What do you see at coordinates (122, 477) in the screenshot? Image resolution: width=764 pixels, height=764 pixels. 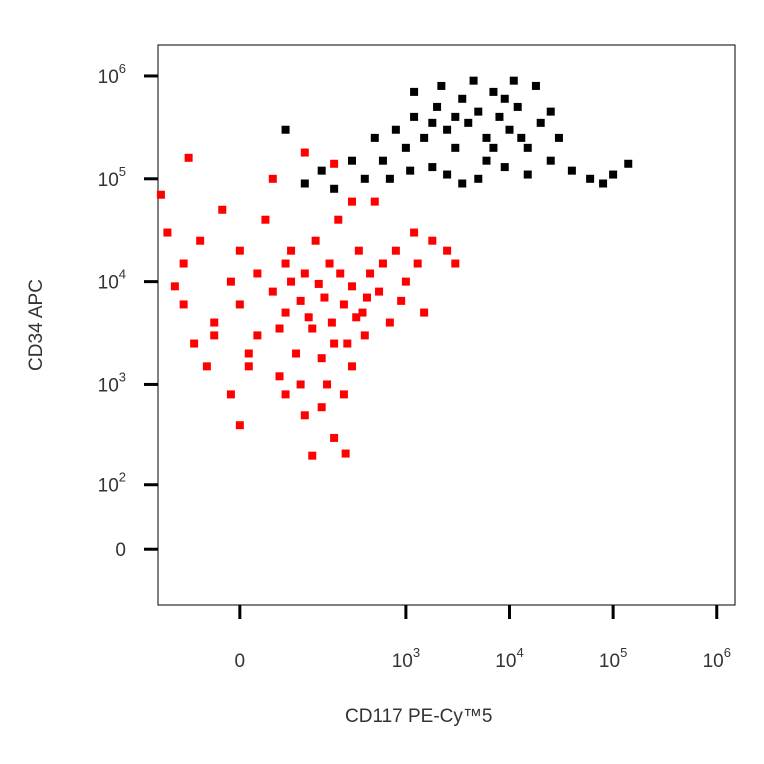 I see `tick-exponent: 2` at bounding box center [122, 477].